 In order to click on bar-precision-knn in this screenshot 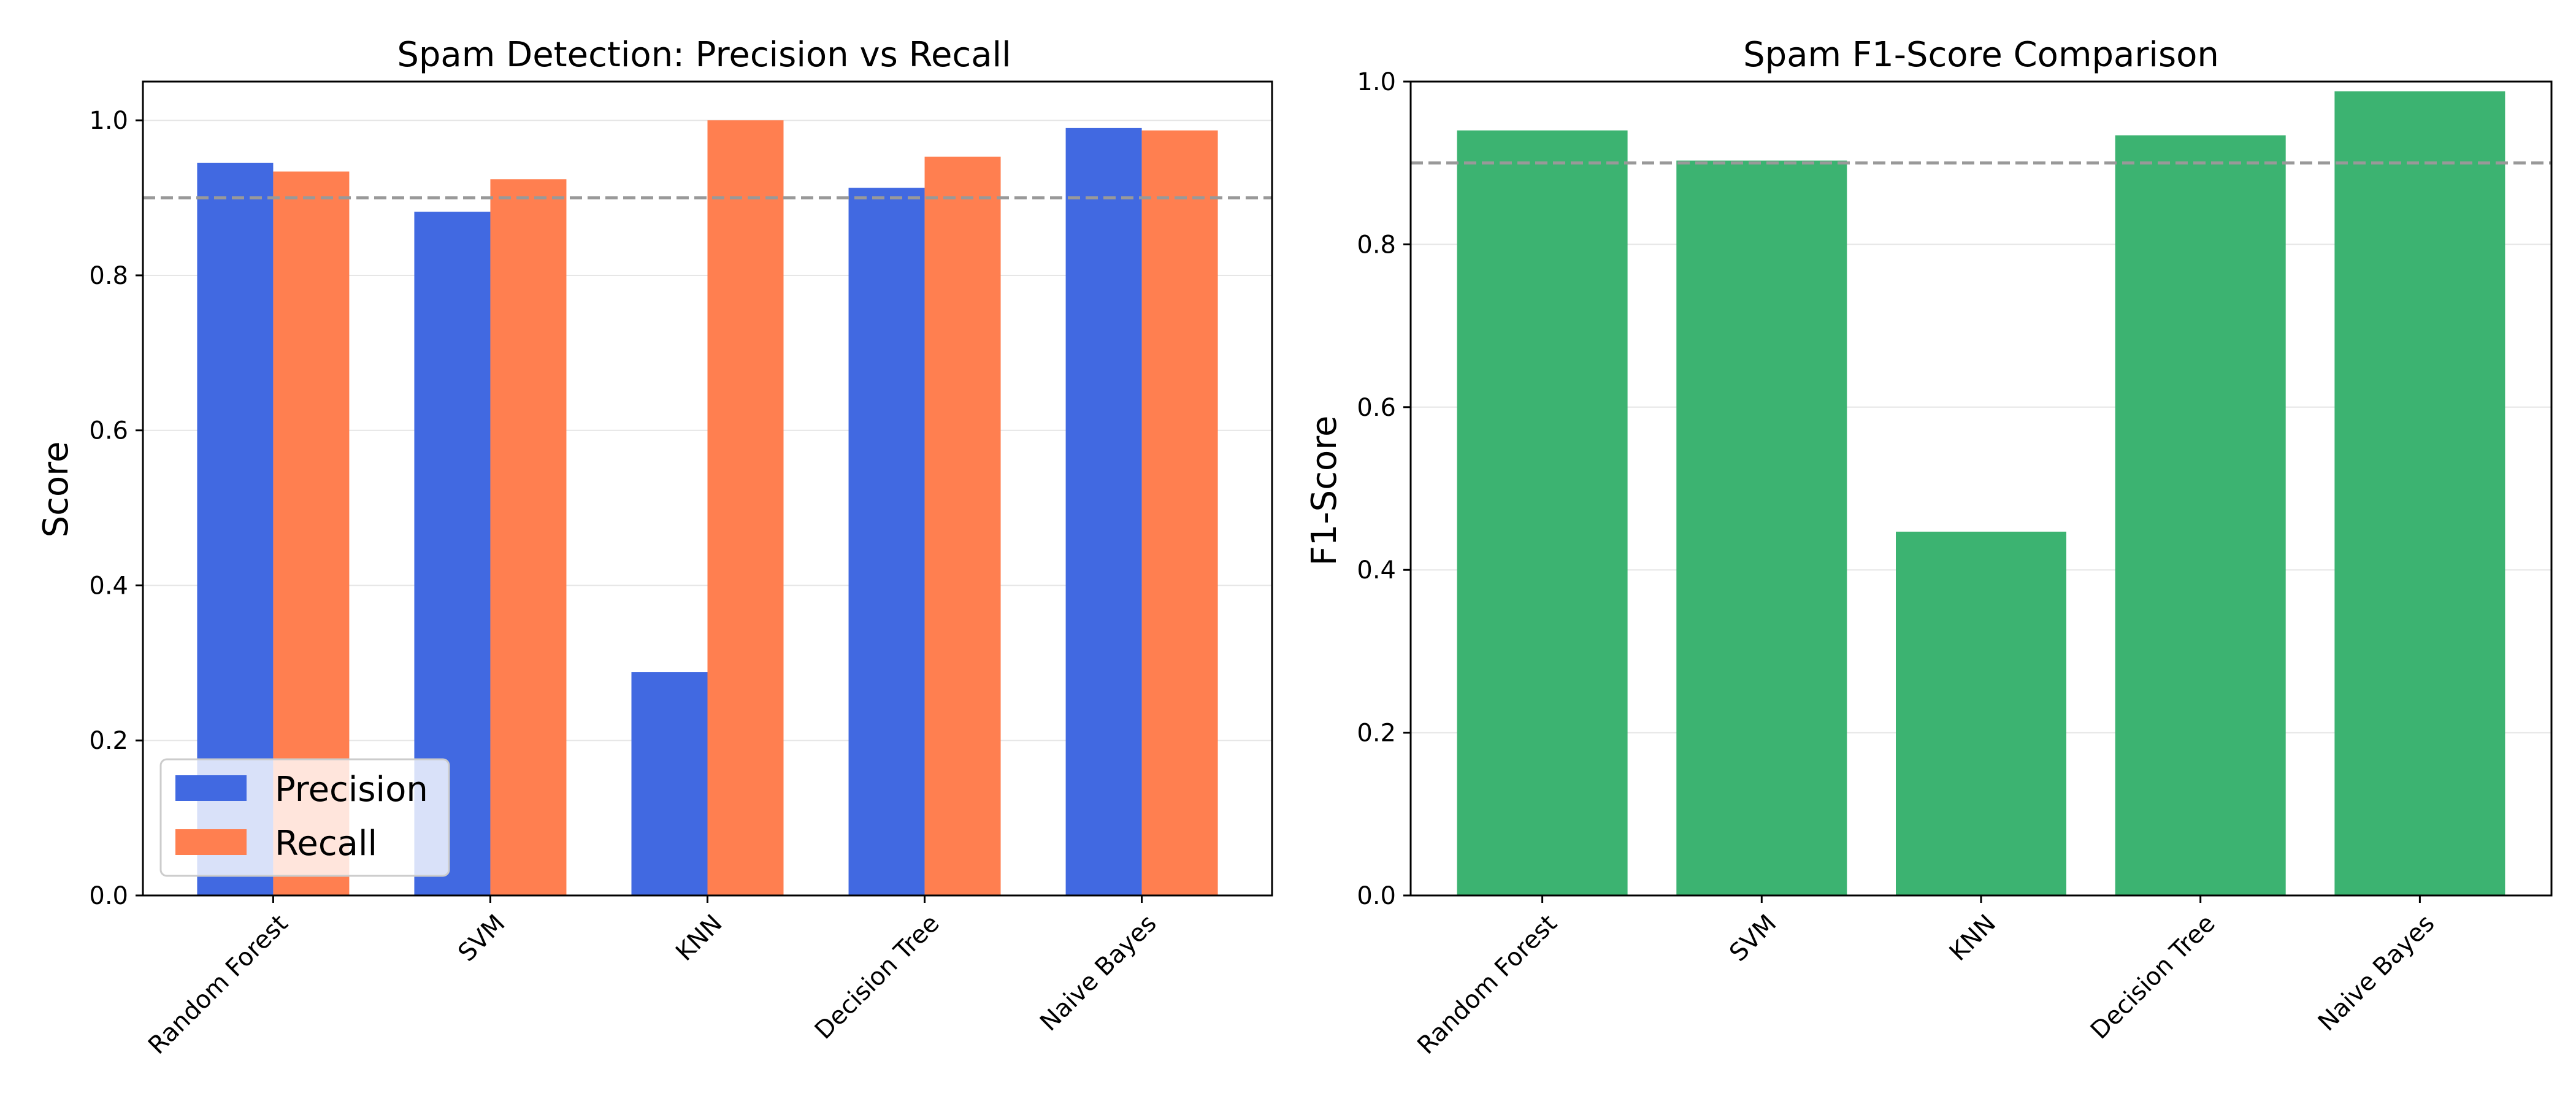, I will do `click(669, 783)`.